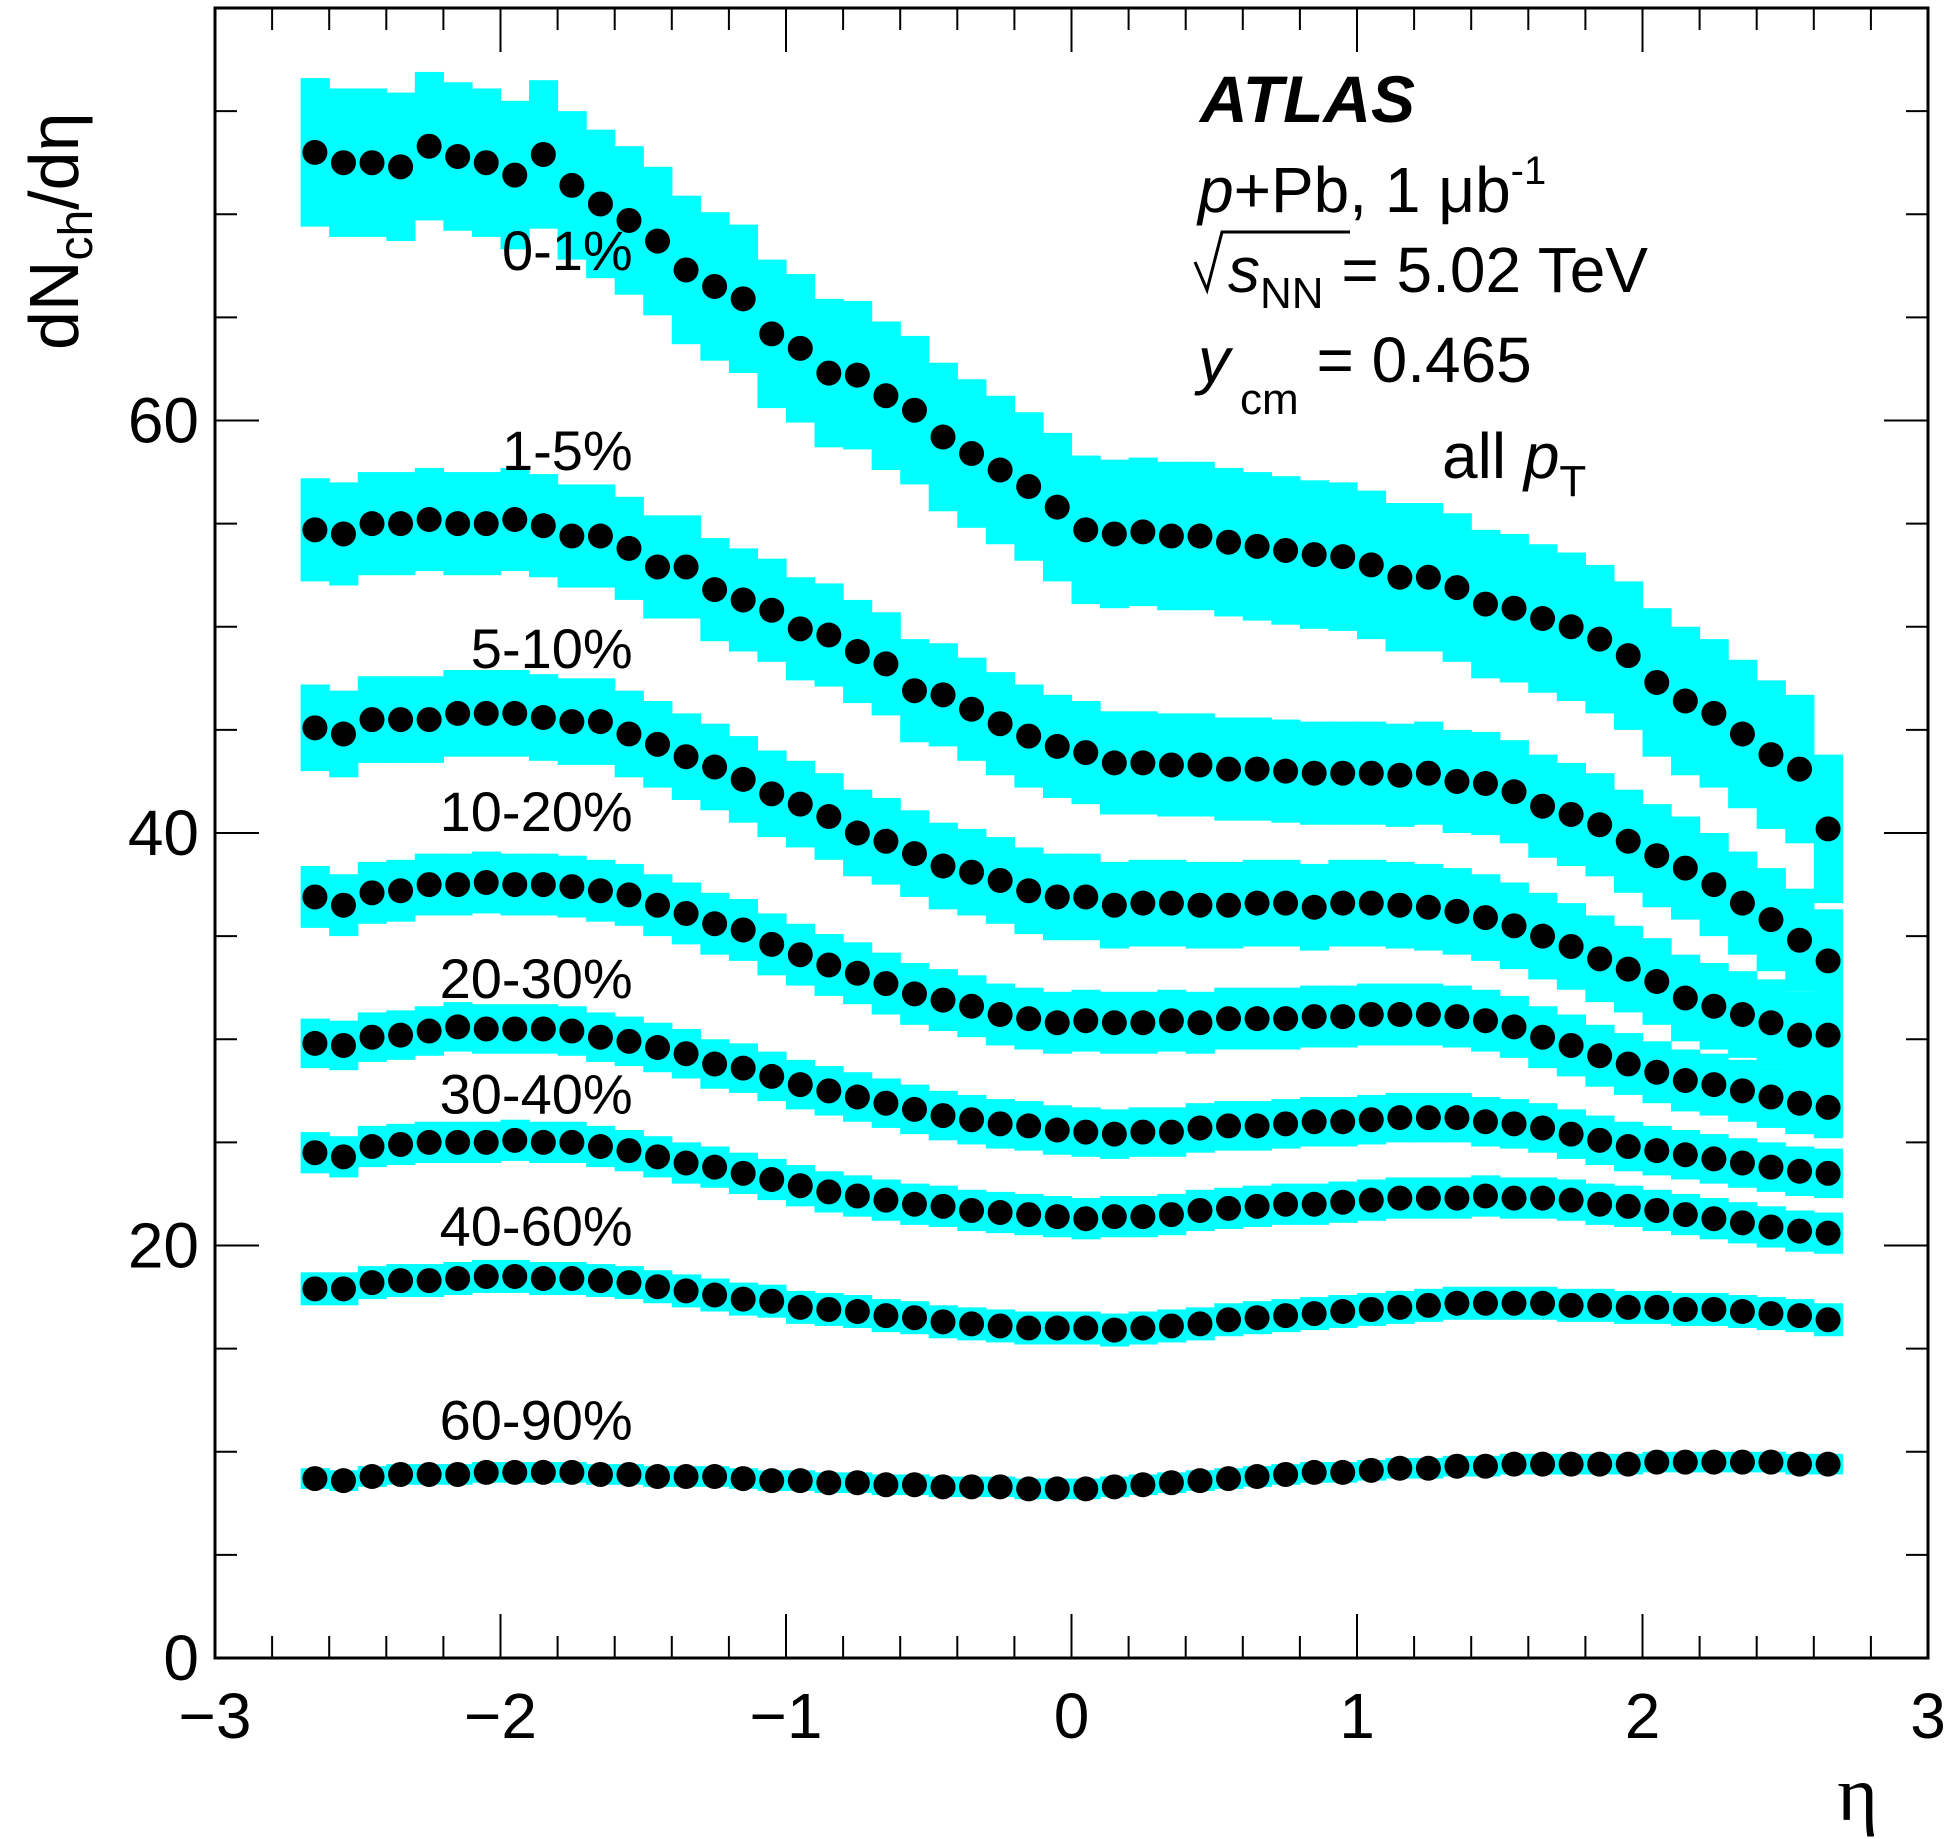  I want to click on info-line4-pre: all, so click(1483, 456).